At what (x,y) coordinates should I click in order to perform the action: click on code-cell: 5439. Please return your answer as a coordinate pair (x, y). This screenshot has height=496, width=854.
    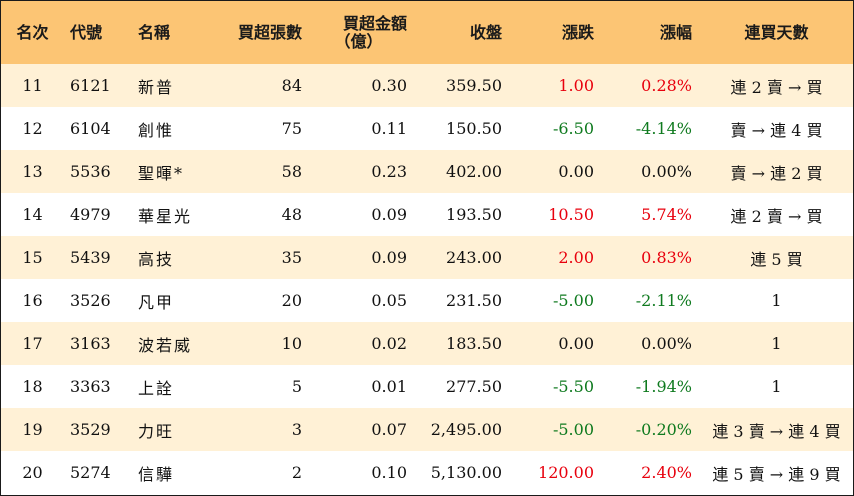
    Looking at the image, I should click on (90, 257).